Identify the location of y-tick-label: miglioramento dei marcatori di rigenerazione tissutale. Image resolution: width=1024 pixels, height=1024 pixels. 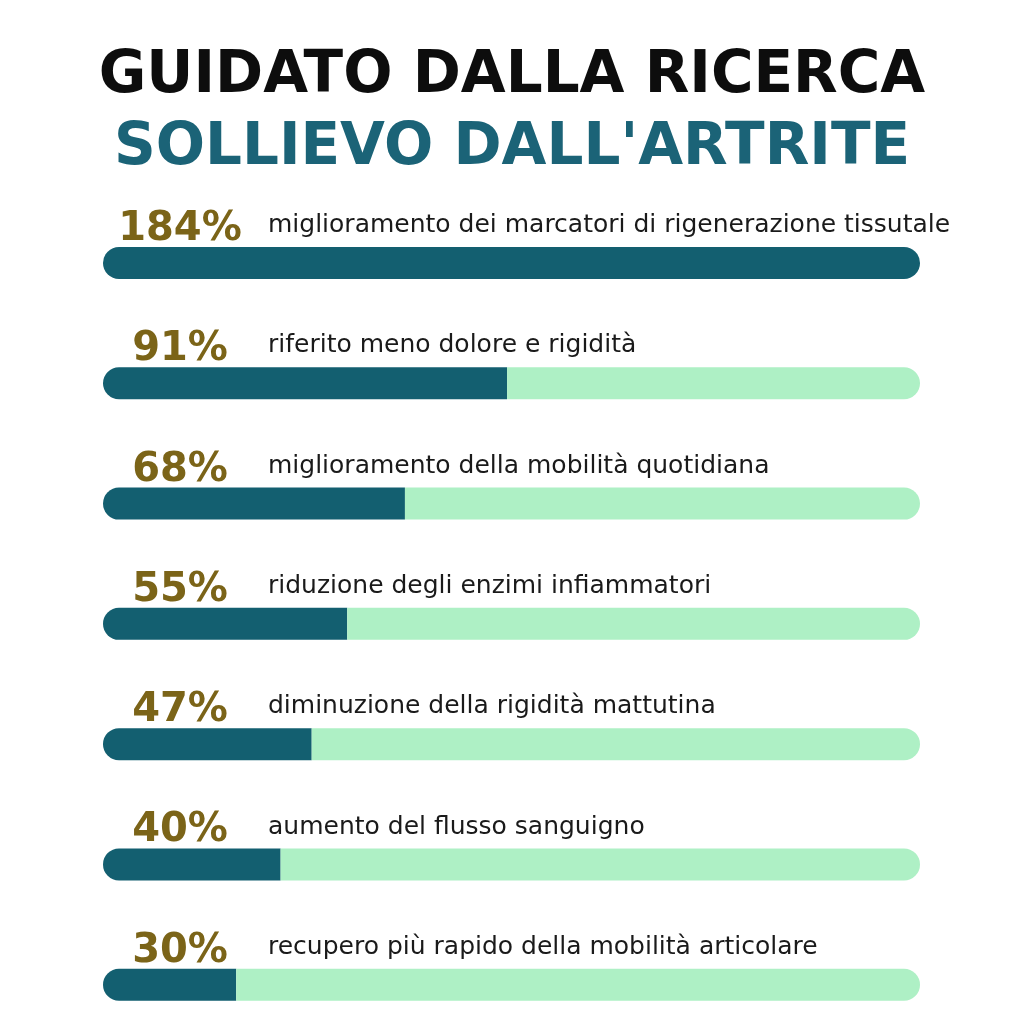
(609, 224).